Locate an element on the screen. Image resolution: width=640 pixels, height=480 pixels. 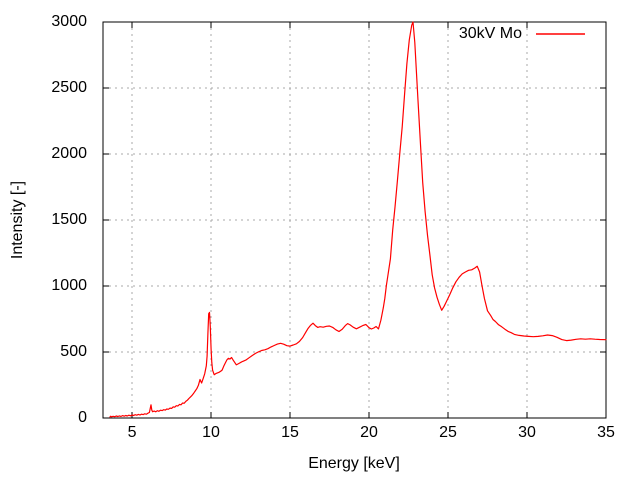
y-tick-label: 1000 is located at coordinates (69, 285).